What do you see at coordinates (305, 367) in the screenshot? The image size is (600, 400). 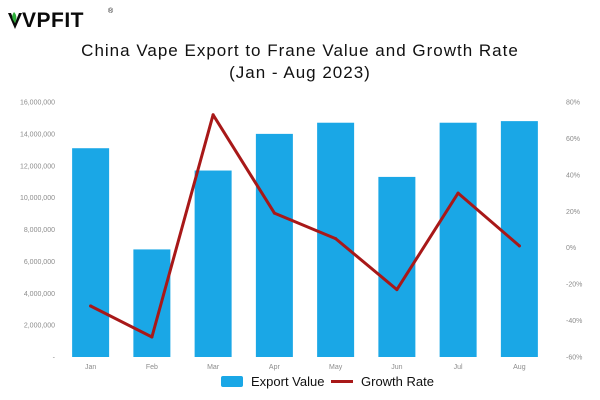 I see `x-axis: Jan Feb Mar Apr May Jun Jul Aug` at bounding box center [305, 367].